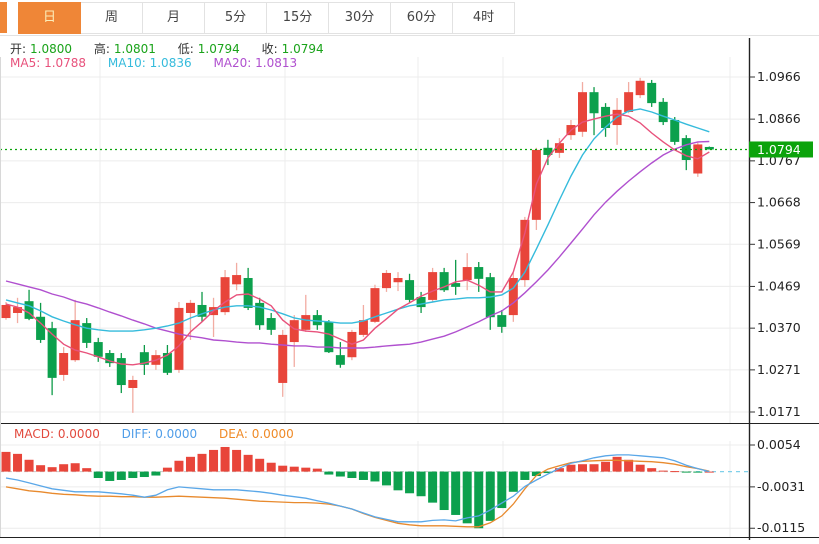  I want to click on axis-tick-label: 1.0668, so click(779, 202).